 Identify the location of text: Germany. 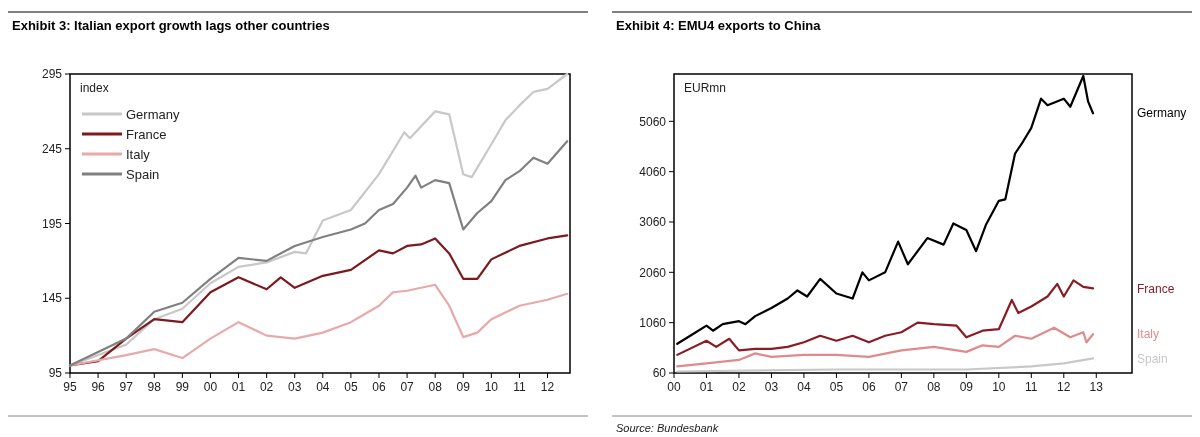
(1162, 113).